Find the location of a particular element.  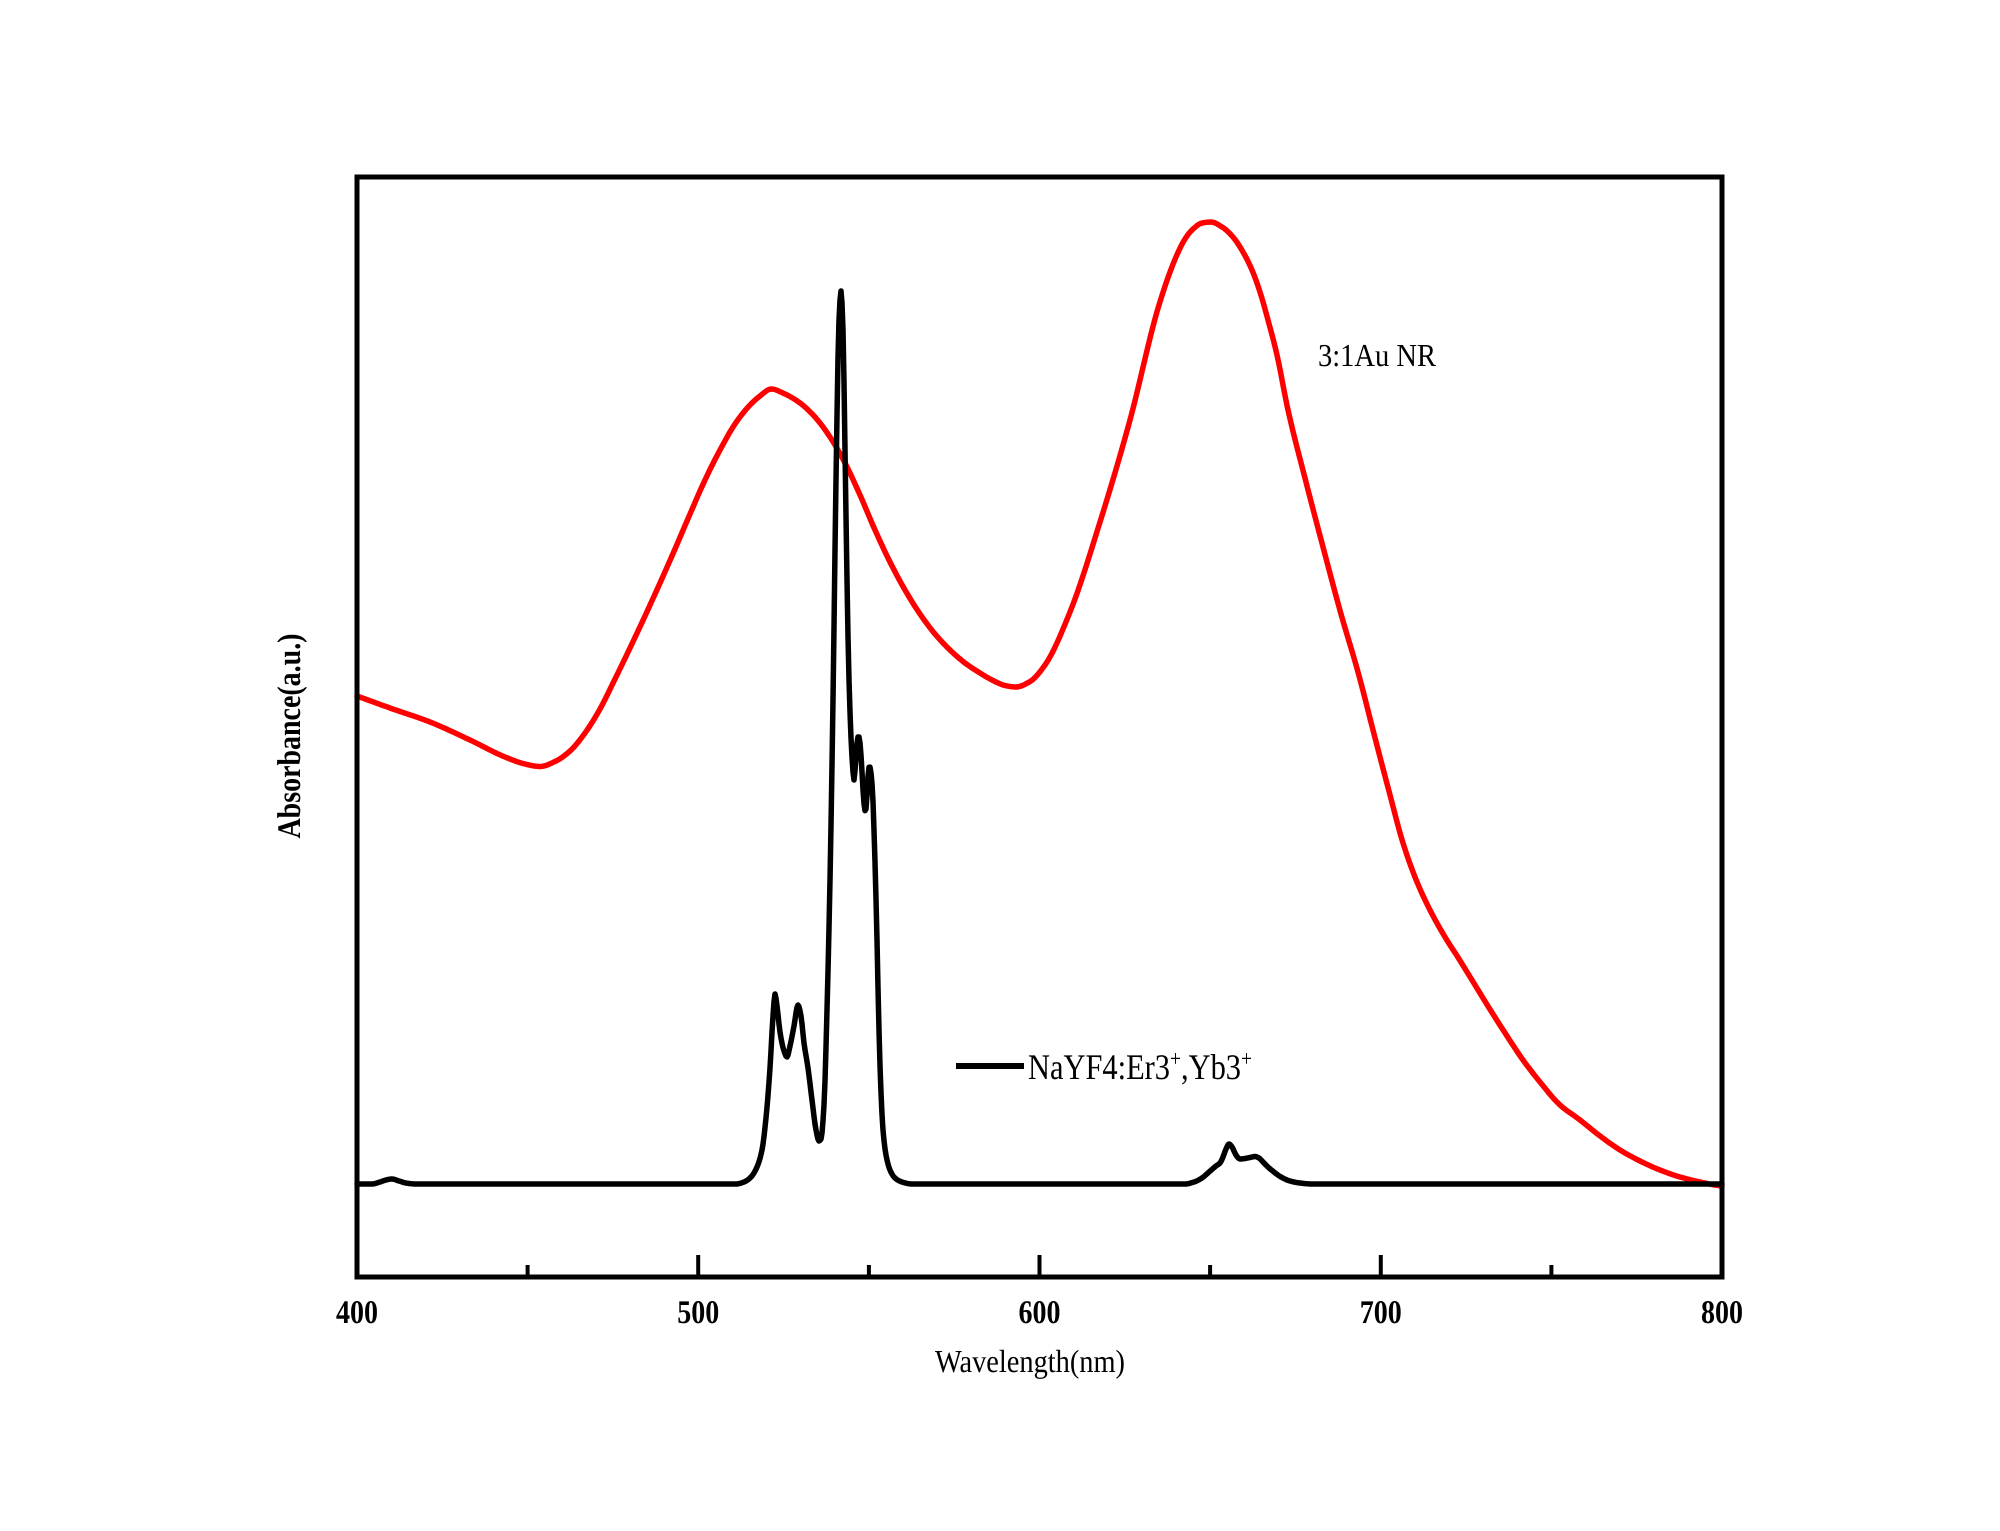

svg-text: 800 is located at coordinates (1722, 1313).